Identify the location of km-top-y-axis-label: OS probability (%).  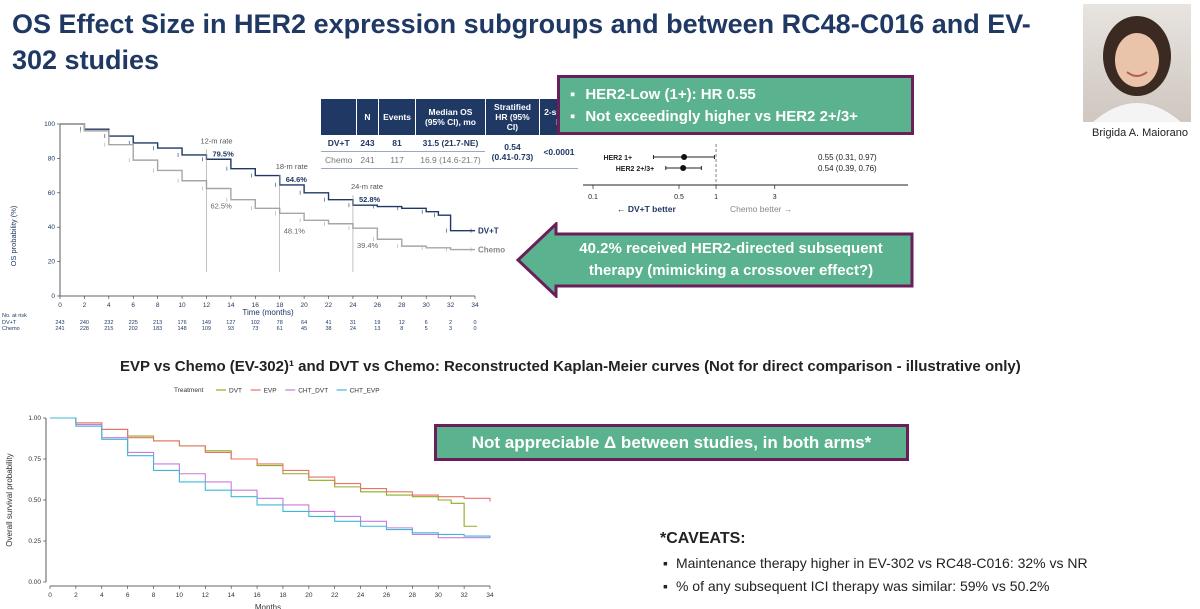
(13, 235).